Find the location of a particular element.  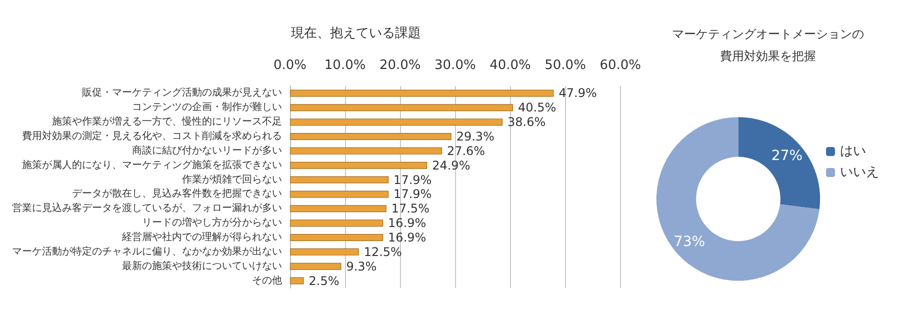

legend-label: いいえ is located at coordinates (859, 172).